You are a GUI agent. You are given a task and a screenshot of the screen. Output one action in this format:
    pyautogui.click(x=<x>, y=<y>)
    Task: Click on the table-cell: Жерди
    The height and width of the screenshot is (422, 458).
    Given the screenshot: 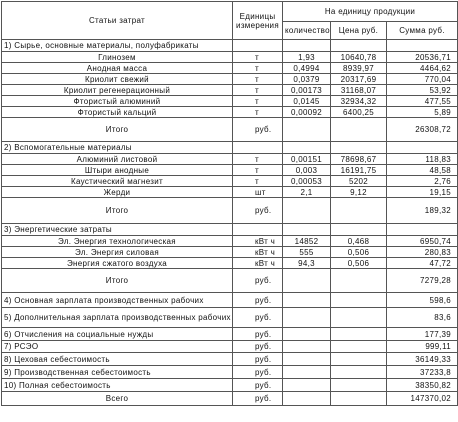 What is the action you would take?
    pyautogui.click(x=117, y=192)
    